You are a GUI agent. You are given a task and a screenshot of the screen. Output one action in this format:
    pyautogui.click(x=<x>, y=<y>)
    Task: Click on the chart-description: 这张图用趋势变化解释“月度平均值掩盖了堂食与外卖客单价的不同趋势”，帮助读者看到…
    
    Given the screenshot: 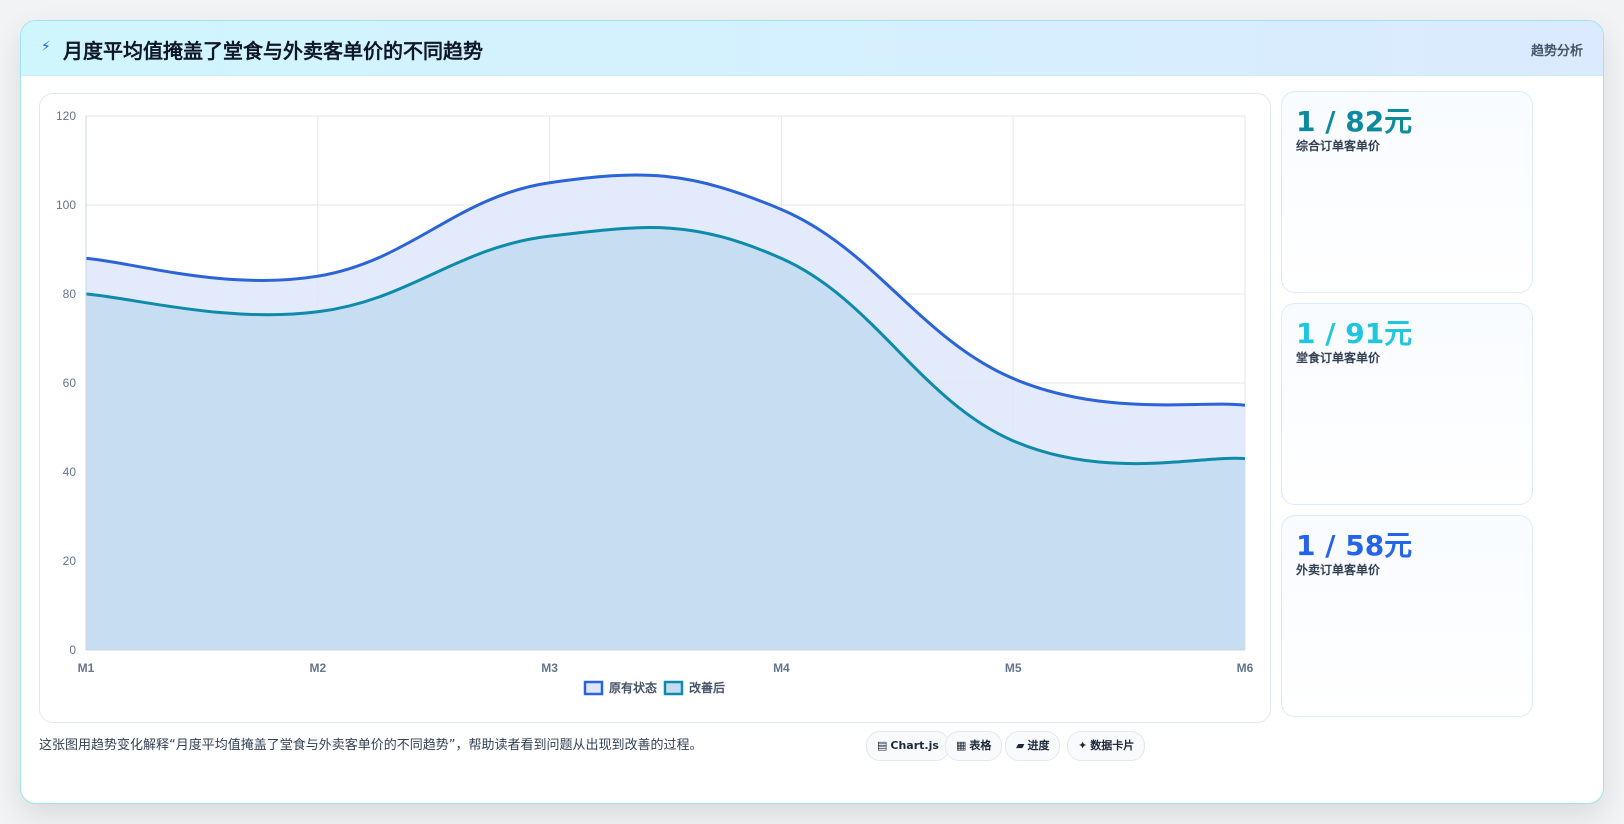 What is the action you would take?
    pyautogui.click(x=371, y=745)
    